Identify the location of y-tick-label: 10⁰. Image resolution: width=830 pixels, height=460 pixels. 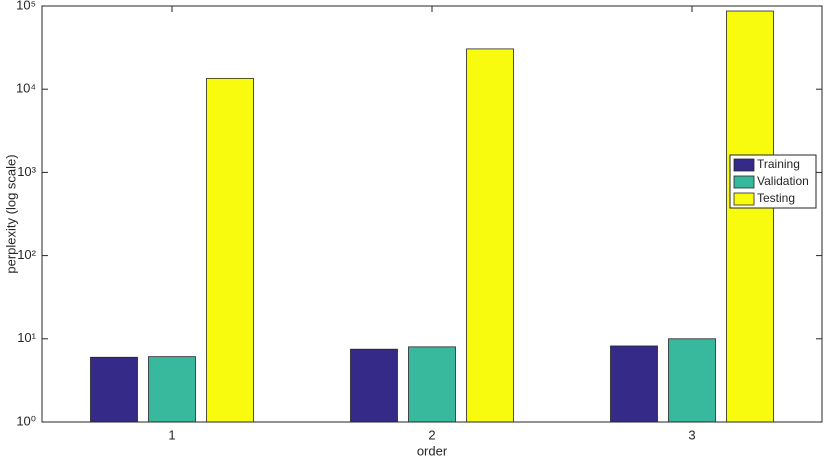
(26, 420).